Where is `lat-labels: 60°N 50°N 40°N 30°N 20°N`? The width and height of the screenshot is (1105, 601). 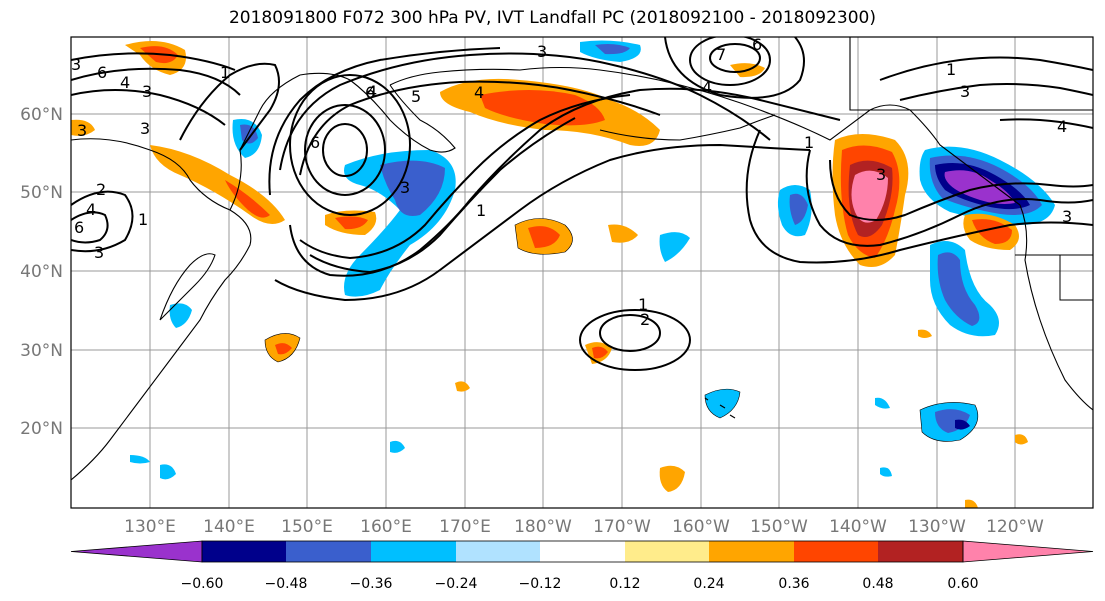 lat-labels: 60°N 50°N 40°N 30°N 20°N is located at coordinates (41, 272).